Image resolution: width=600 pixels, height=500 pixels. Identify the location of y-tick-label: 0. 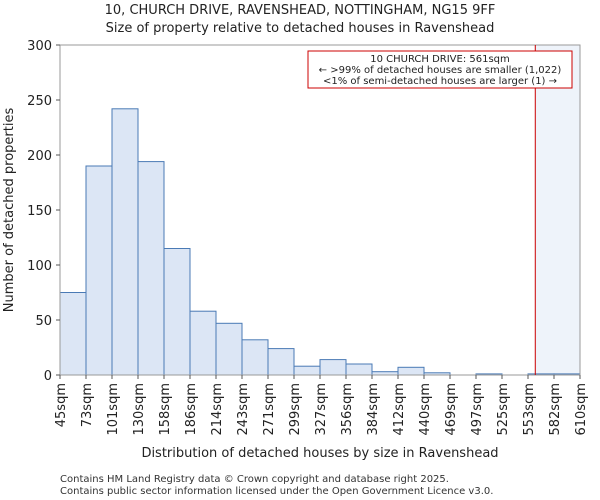
(48, 376).